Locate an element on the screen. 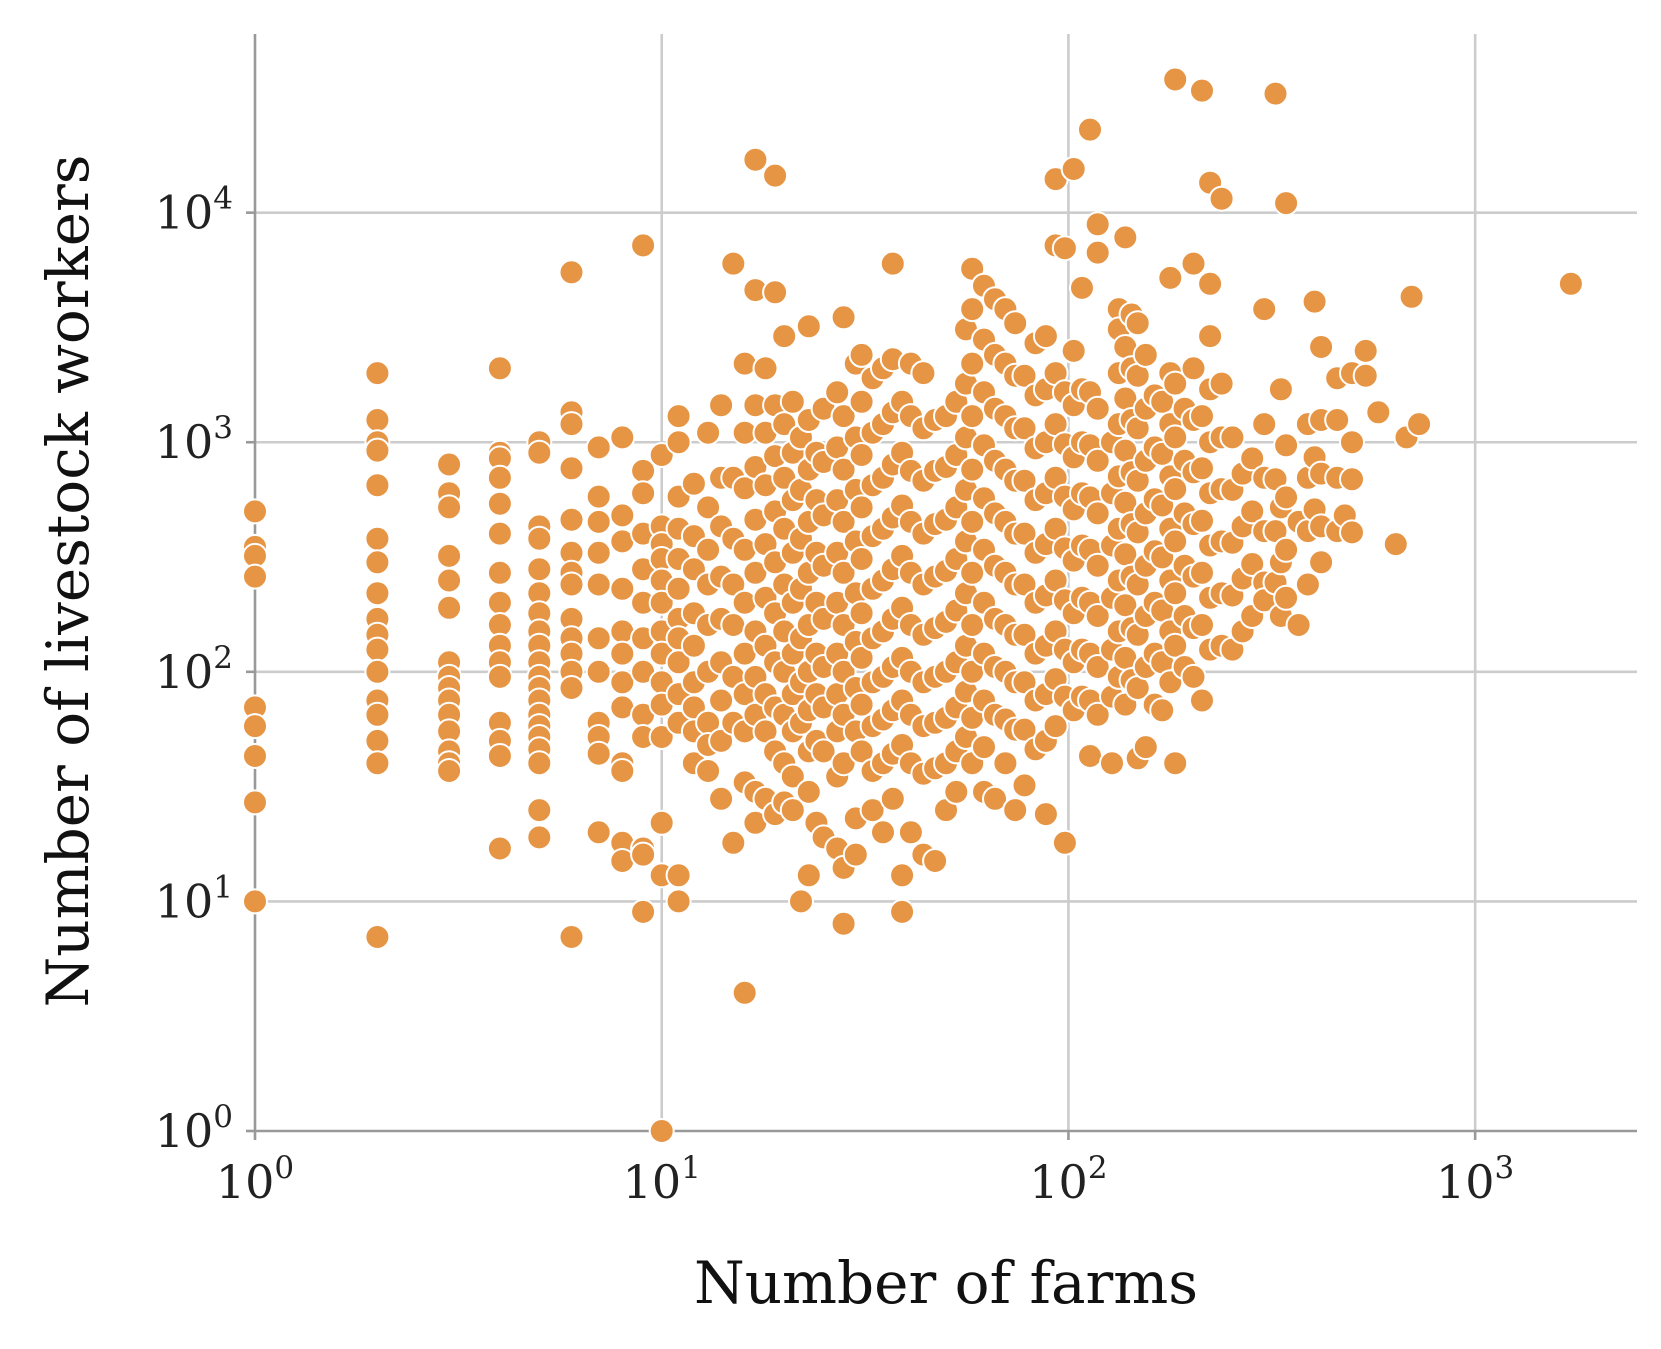  y-tick-label-3: 103 is located at coordinates (194, 439).